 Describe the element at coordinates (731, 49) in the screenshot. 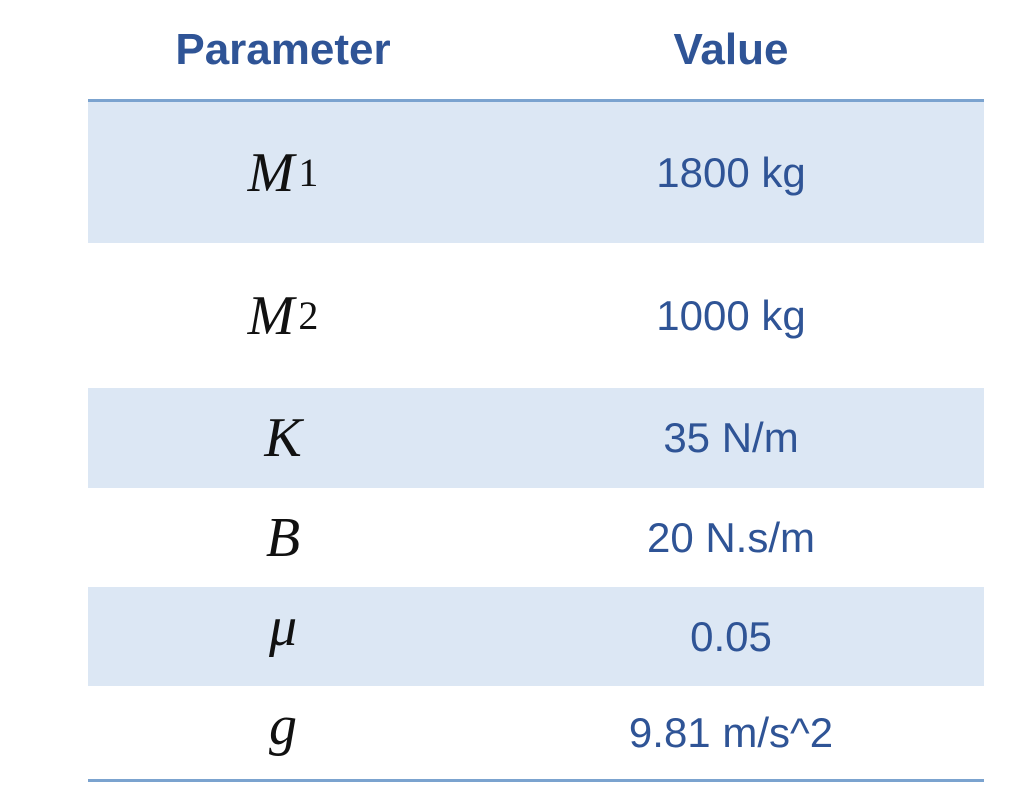

I see `header-value: Value` at that location.